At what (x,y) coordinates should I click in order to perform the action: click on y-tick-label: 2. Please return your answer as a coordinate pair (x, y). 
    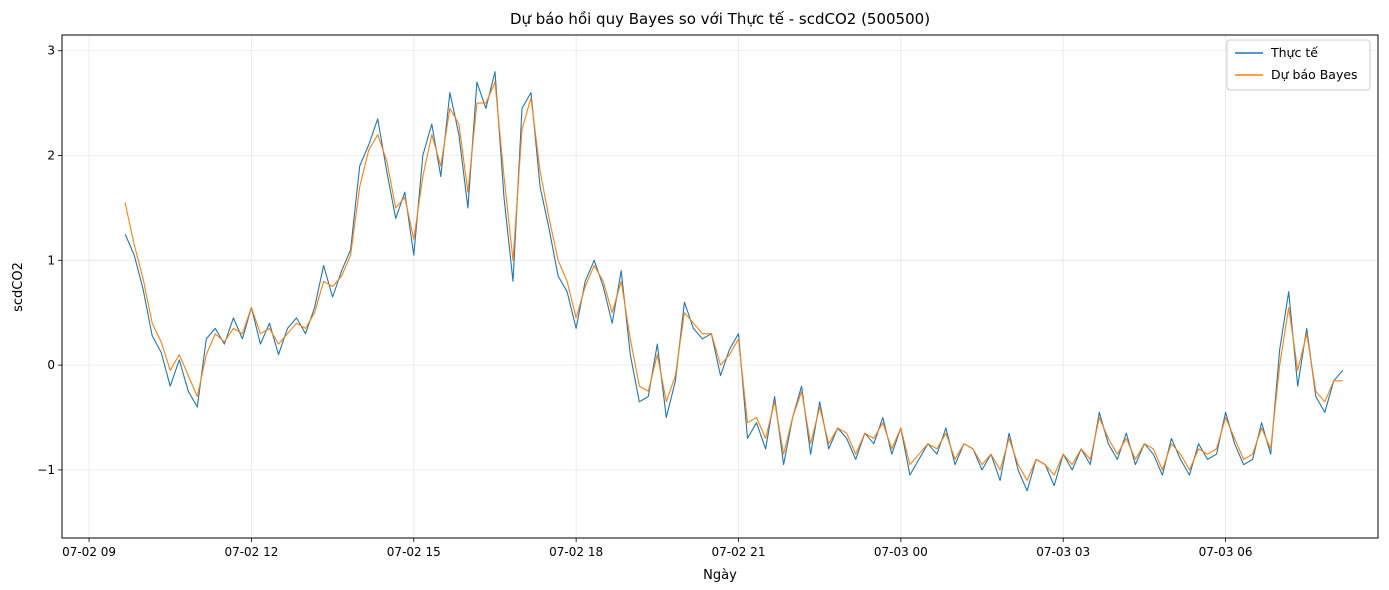
    Looking at the image, I should click on (51, 156).